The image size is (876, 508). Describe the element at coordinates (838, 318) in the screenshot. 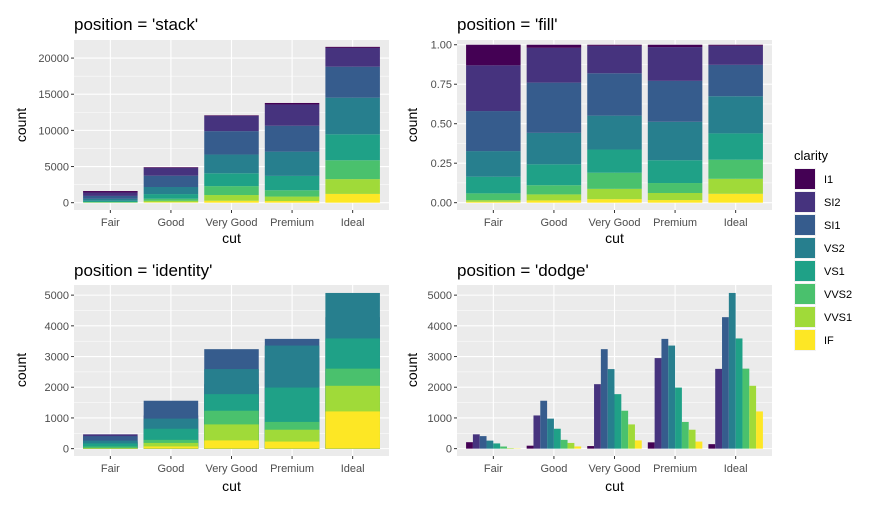

I see `legend-label: VVS1` at that location.